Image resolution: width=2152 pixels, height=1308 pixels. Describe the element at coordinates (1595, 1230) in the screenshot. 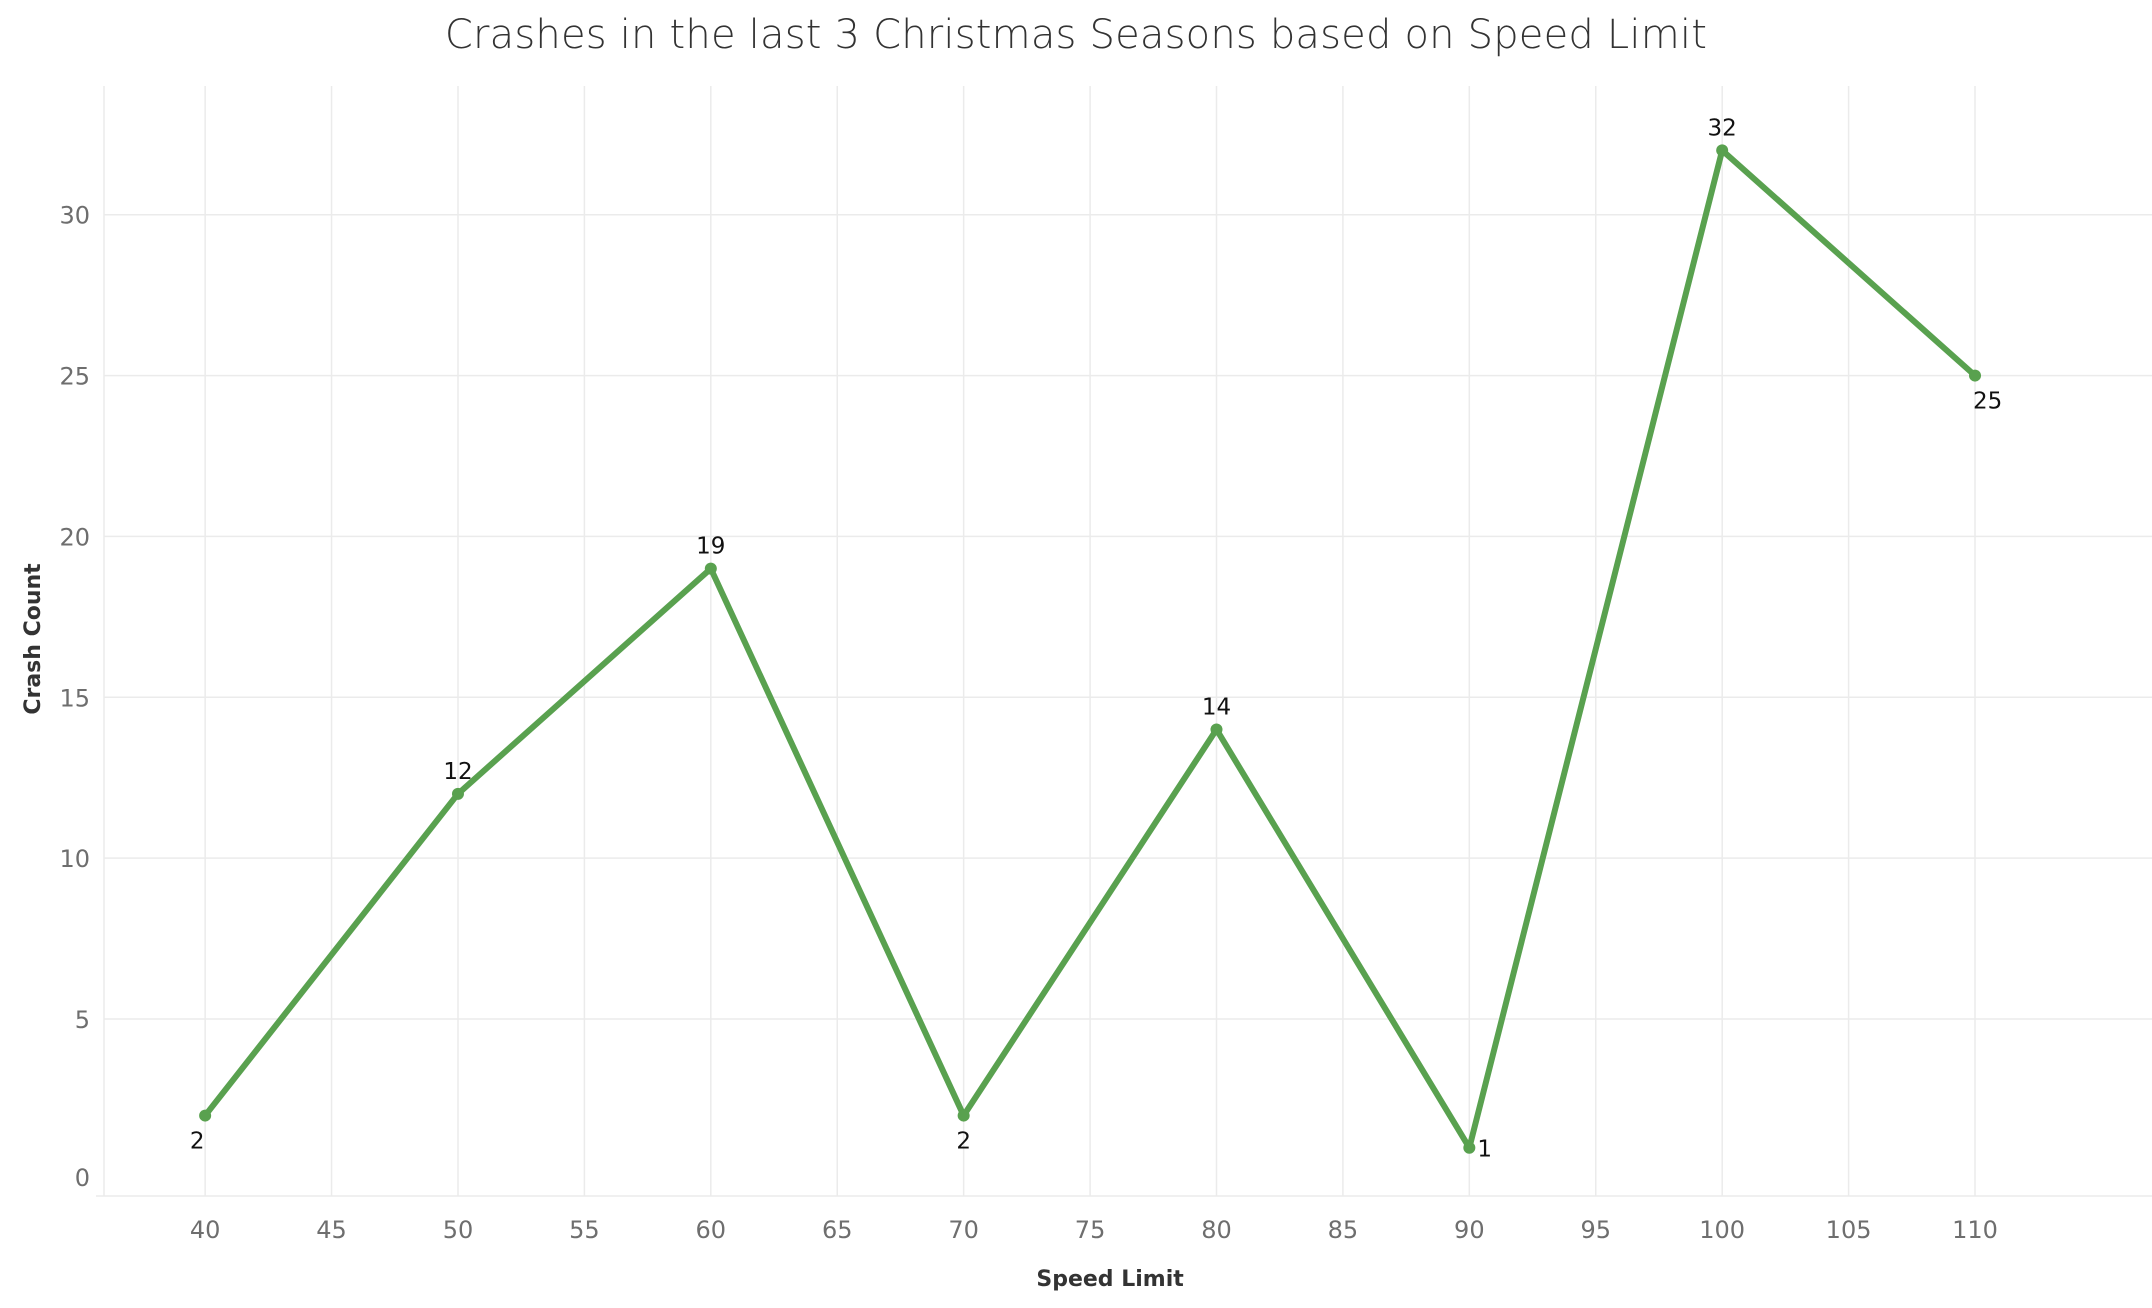

I see `x-tick-label: 95` at that location.